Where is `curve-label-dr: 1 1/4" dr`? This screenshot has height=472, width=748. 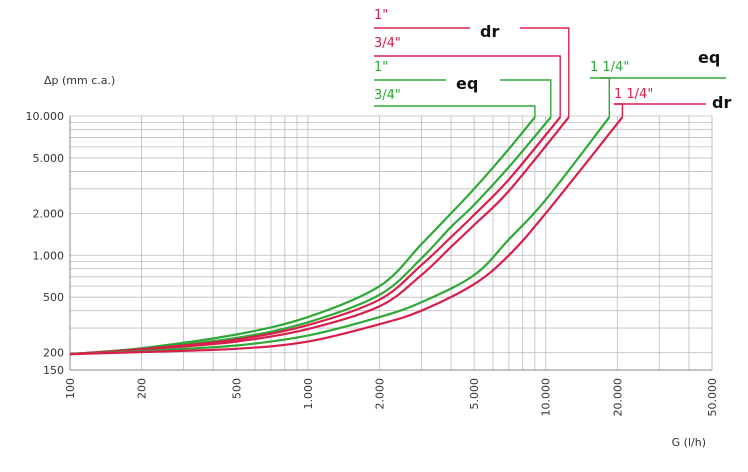
curve-label-dr: 1 1/4" dr is located at coordinates (672, 102).